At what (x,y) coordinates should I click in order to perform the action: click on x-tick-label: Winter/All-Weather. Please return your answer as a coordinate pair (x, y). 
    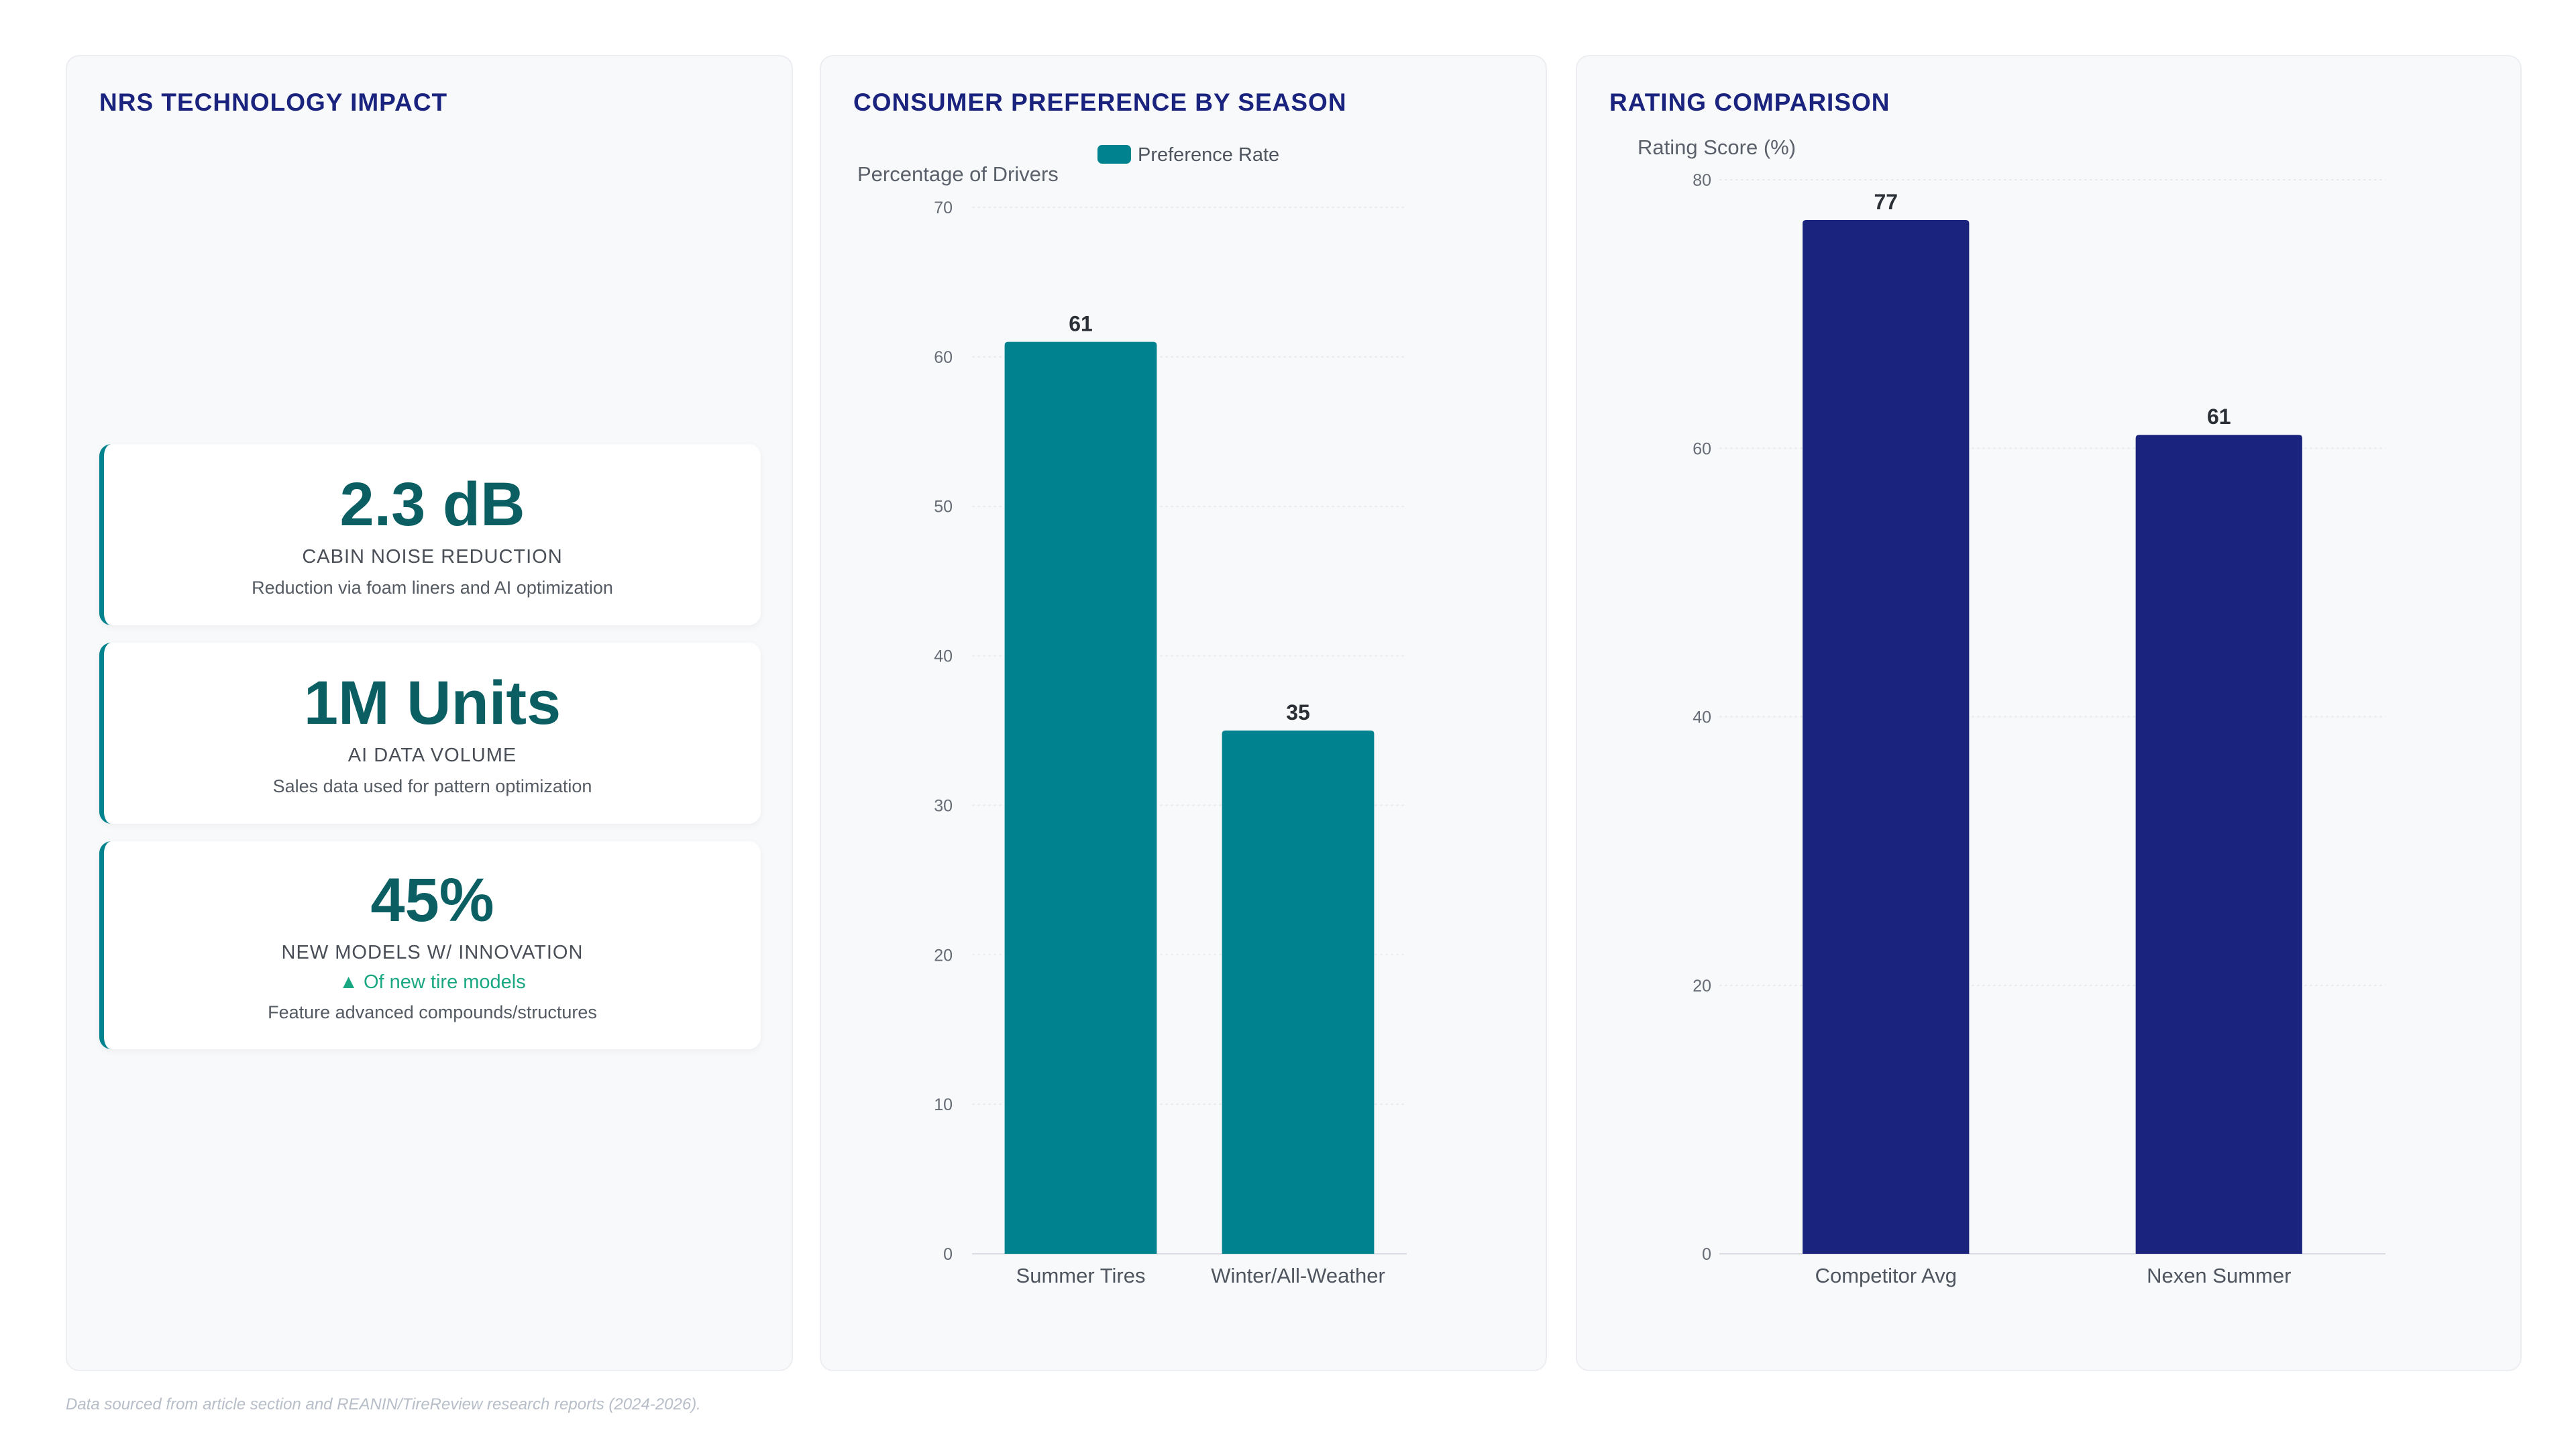
    Looking at the image, I should click on (1298, 1275).